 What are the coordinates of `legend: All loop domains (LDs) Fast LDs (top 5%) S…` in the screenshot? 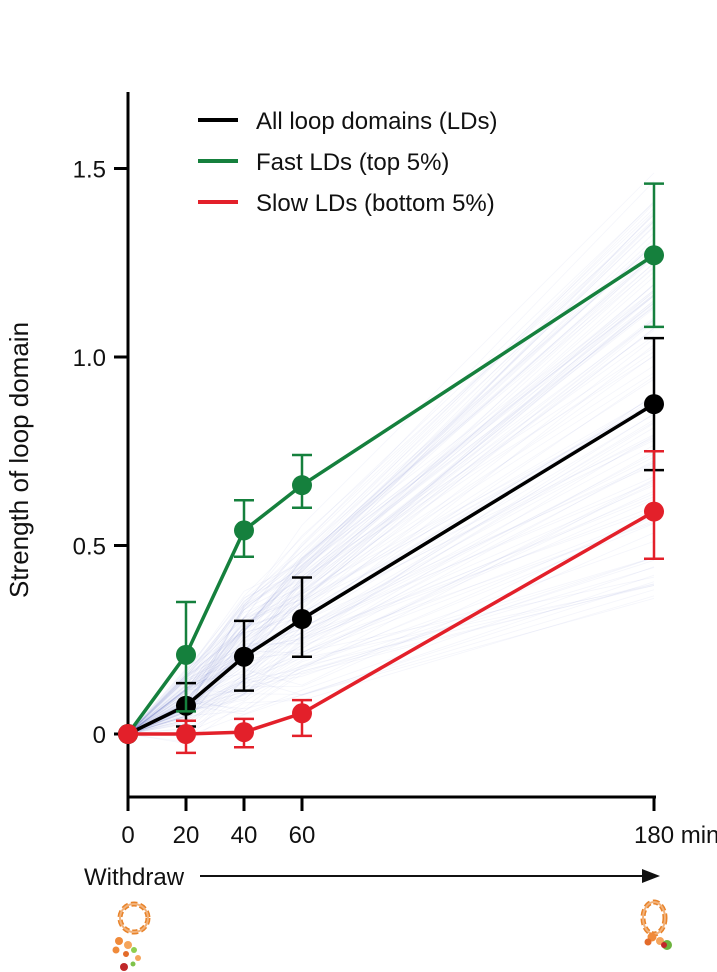 It's located at (347, 162).